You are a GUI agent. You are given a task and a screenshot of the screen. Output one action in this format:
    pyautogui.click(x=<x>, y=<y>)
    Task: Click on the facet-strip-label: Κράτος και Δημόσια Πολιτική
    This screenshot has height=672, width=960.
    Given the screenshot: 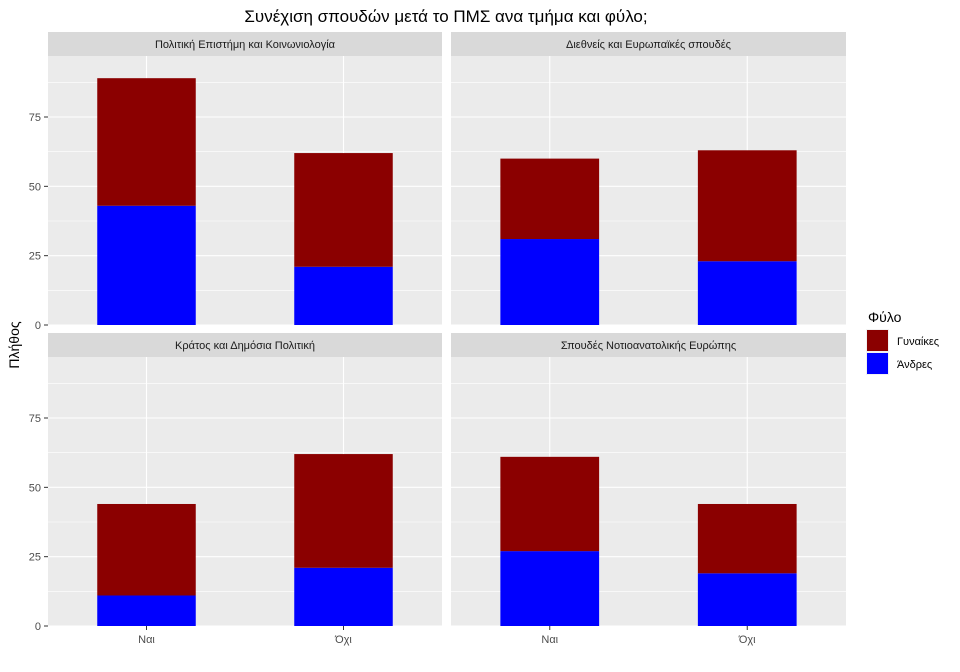 What is the action you would take?
    pyautogui.click(x=245, y=346)
    